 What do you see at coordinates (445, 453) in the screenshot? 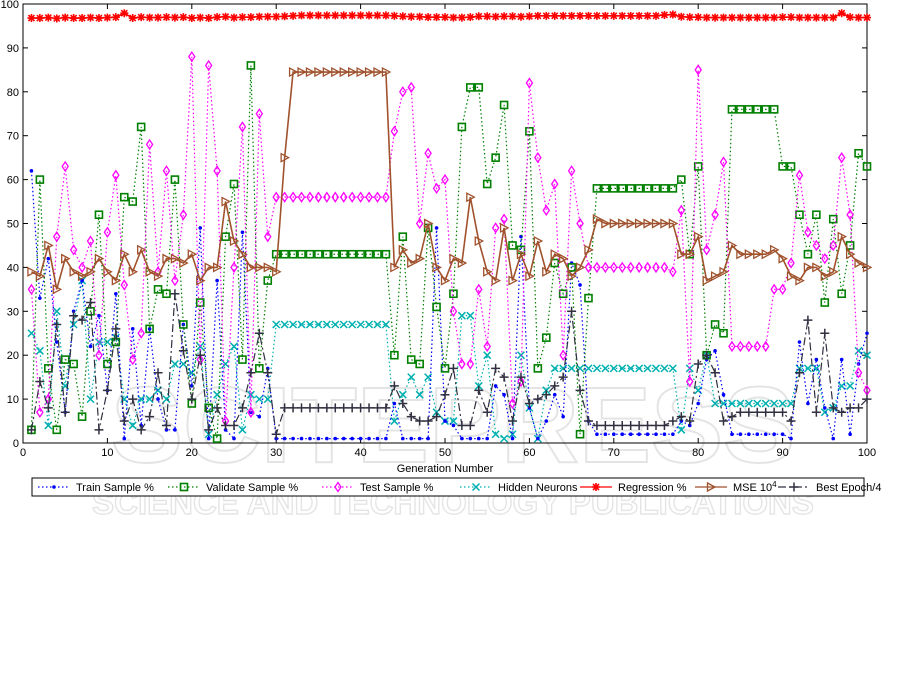
I see `x-tick-label: 50` at bounding box center [445, 453].